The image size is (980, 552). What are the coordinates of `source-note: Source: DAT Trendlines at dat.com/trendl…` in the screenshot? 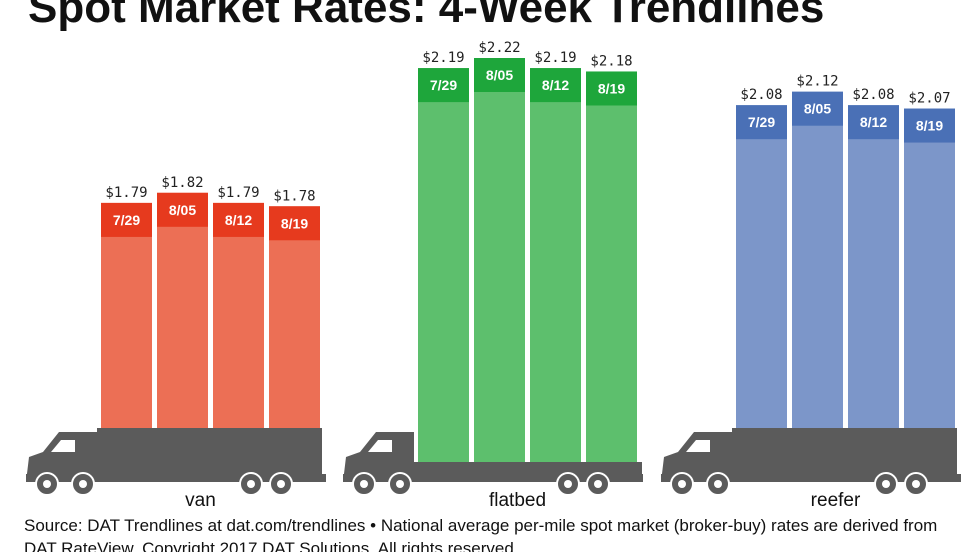 It's located at (481, 534).